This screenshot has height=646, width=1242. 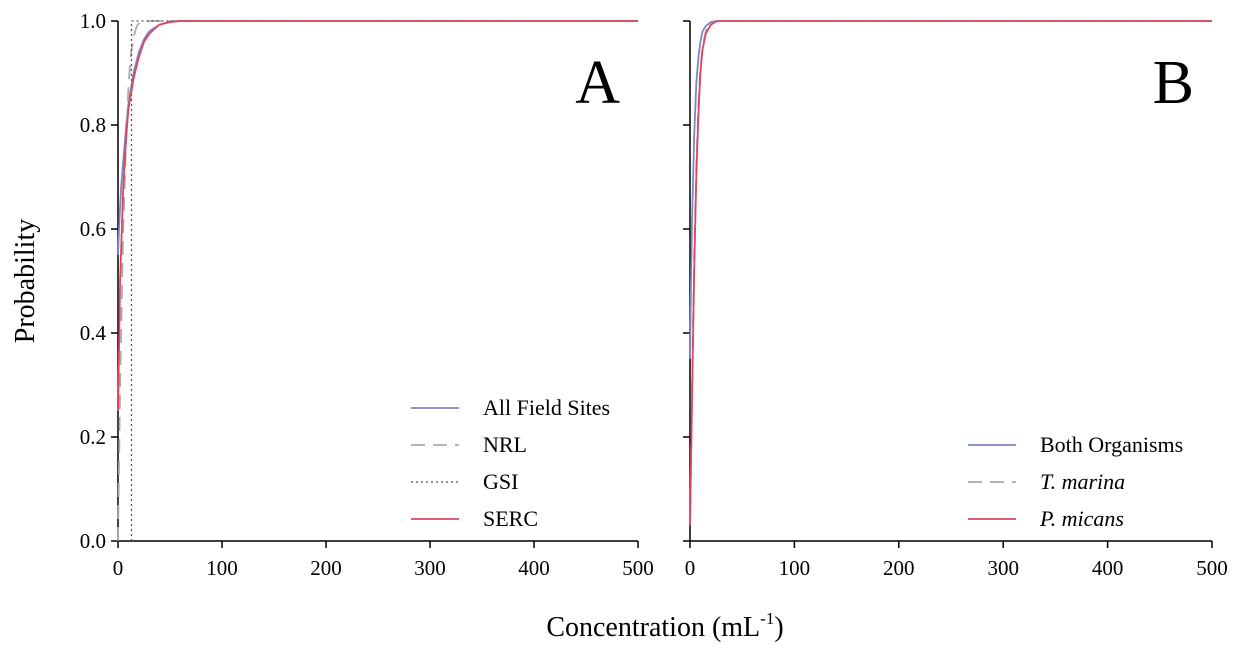 I want to click on legend-label: All Field Sites, so click(x=546, y=407).